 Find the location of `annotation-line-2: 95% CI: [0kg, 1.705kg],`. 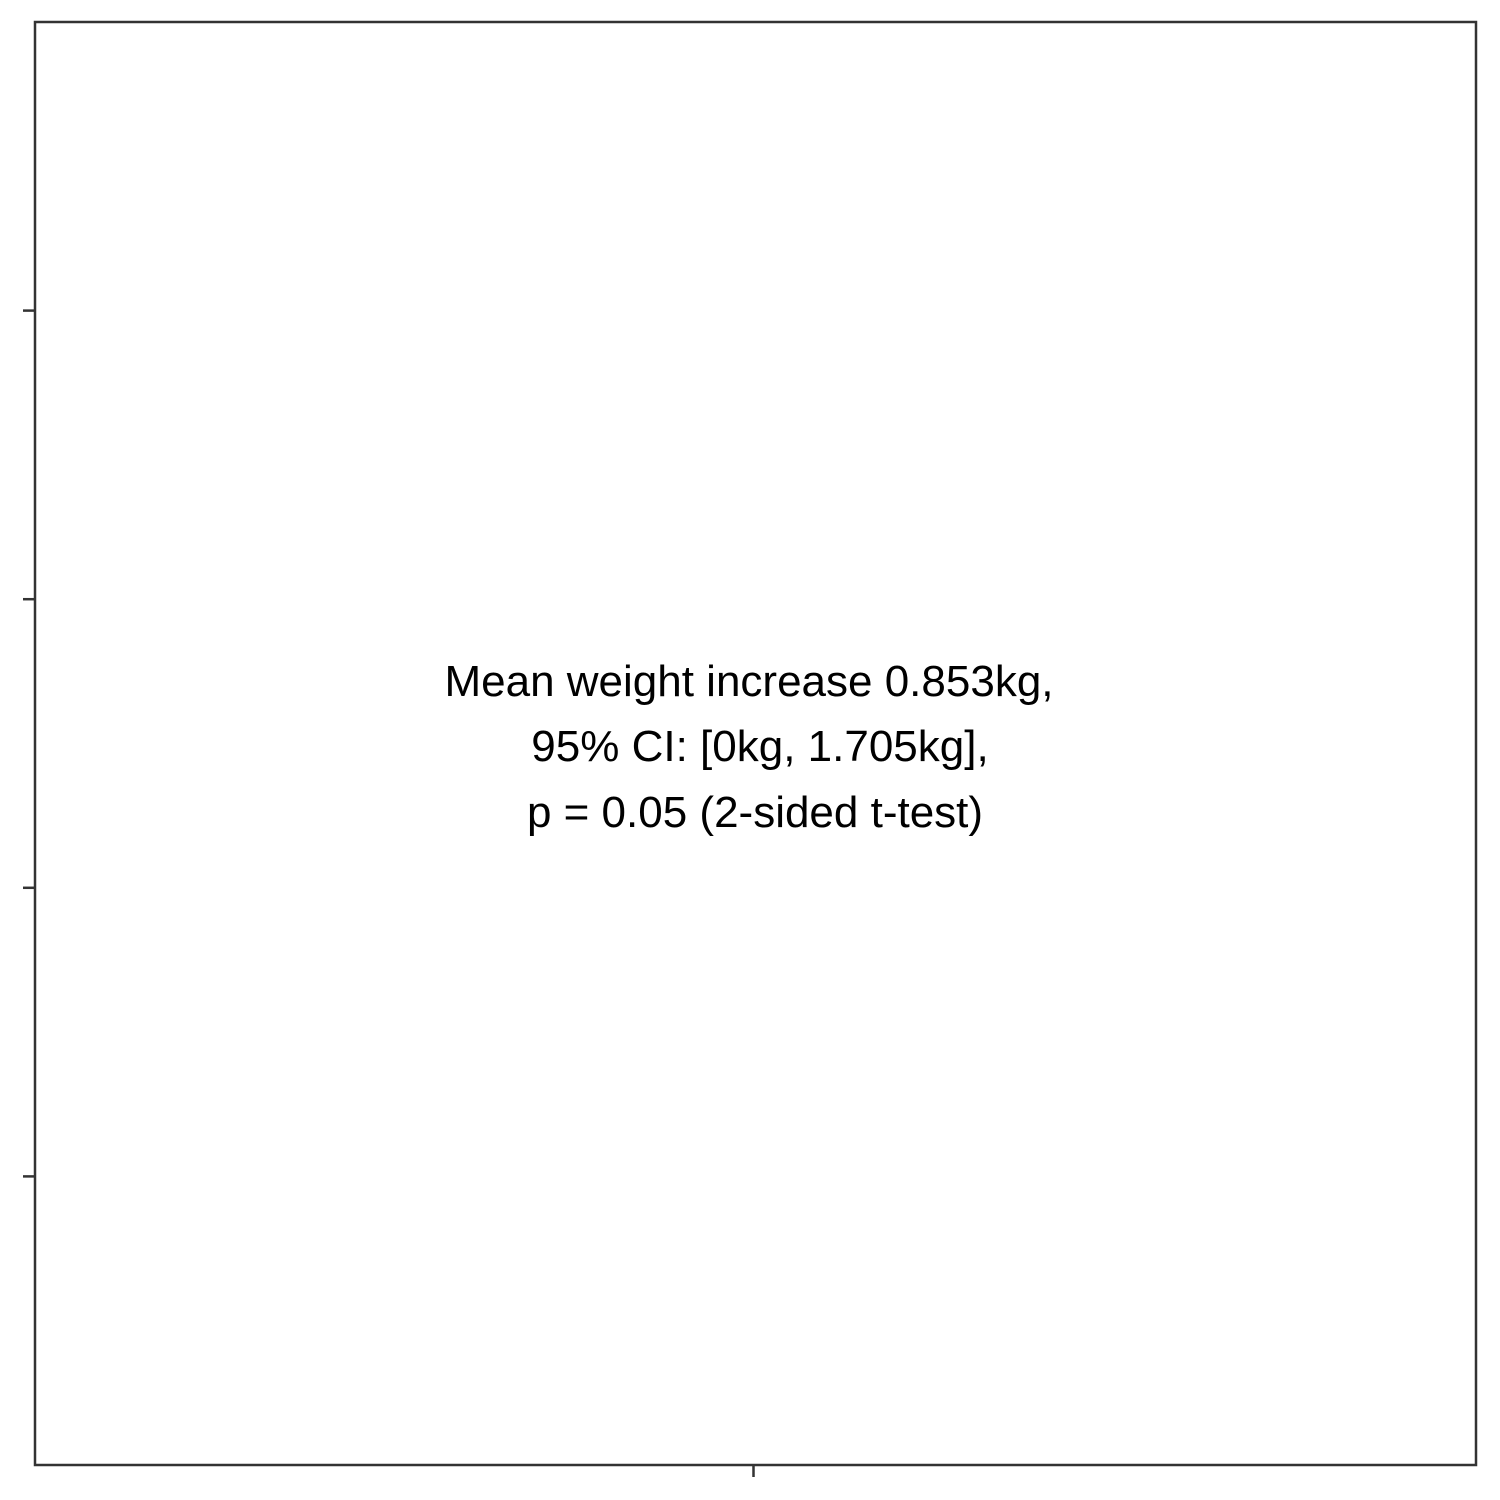

annotation-line-2: 95% CI: [0kg, 1.705kg], is located at coordinates (759, 746).